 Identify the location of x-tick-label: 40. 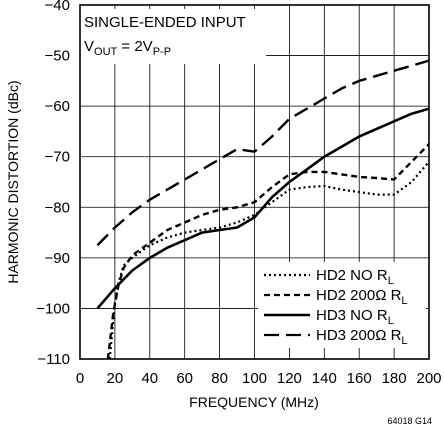
(149, 378).